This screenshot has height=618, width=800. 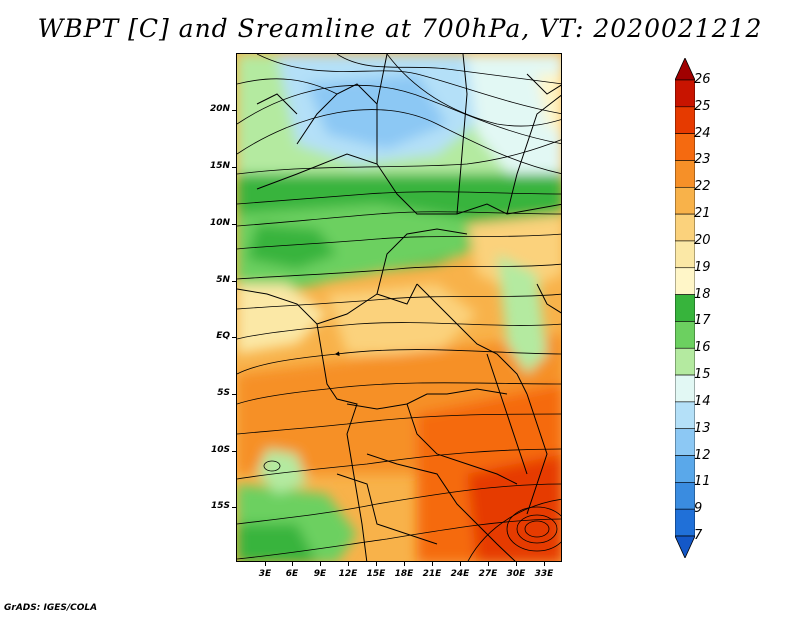 I want to click on colorbar-label: 21, so click(x=702, y=214).